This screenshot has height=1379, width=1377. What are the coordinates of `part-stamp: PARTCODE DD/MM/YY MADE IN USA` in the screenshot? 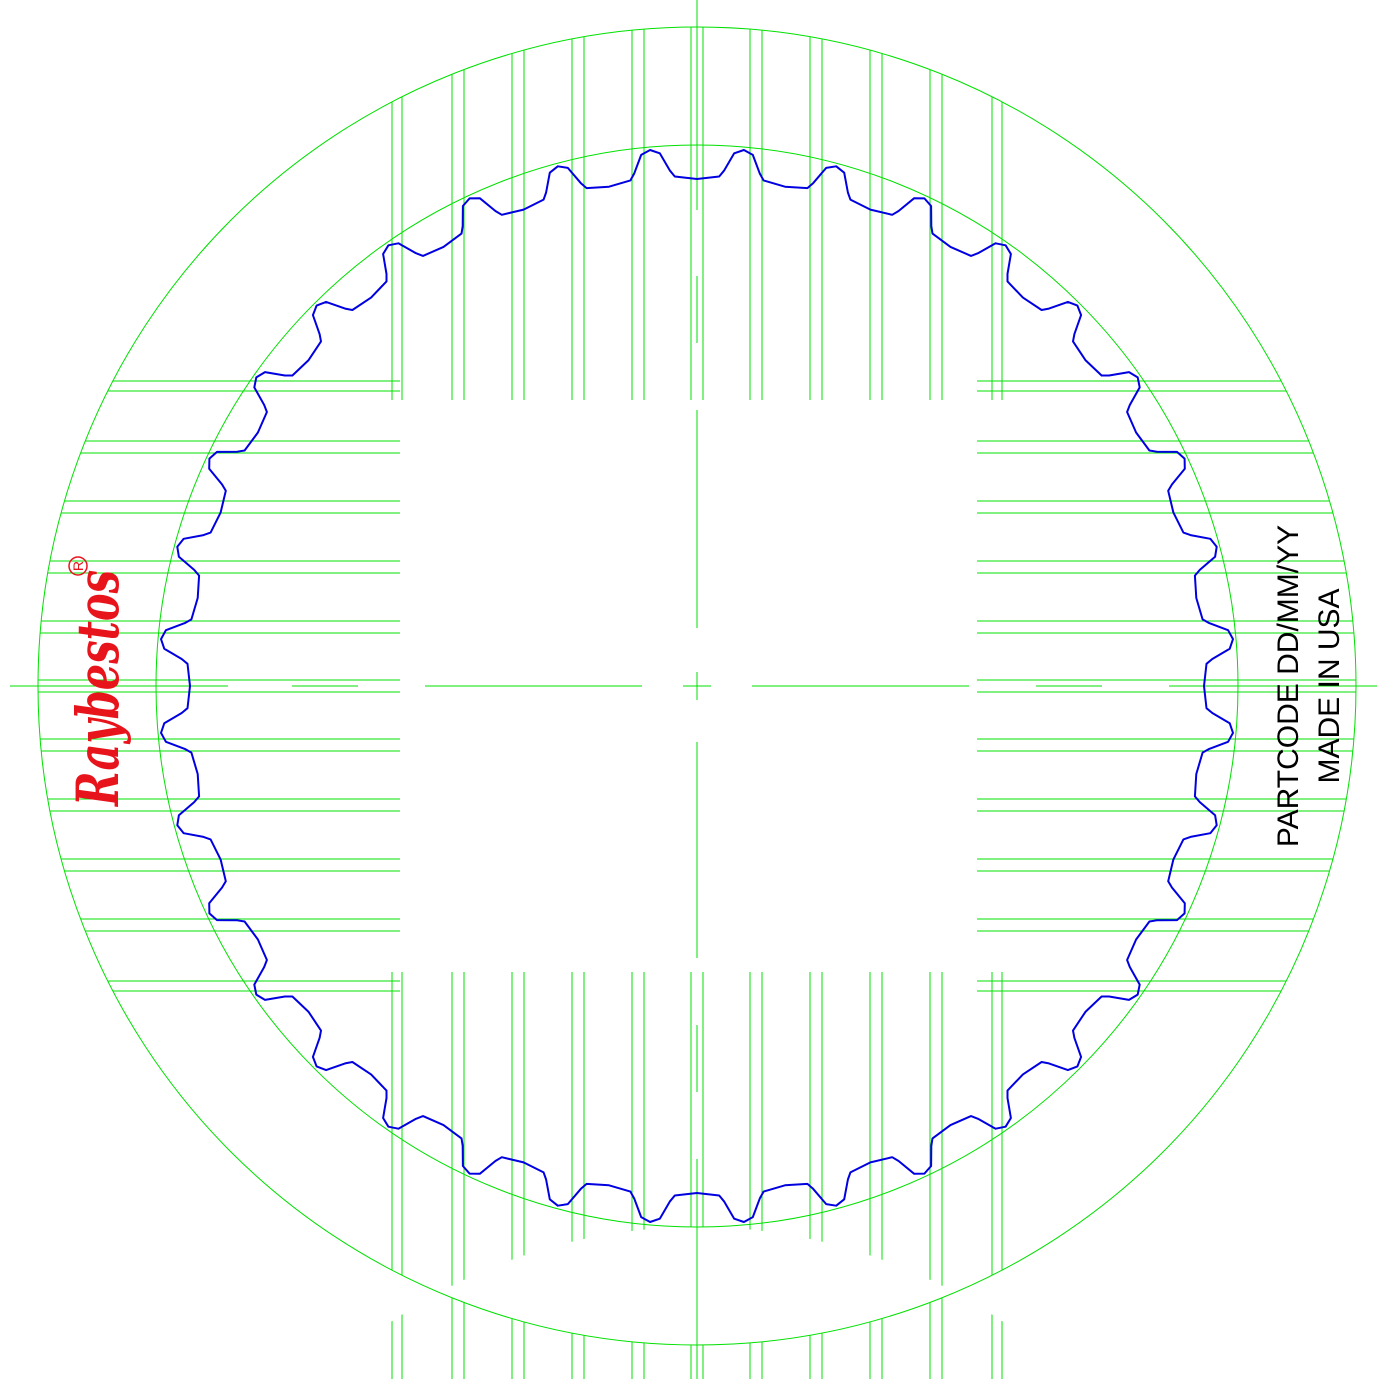 It's located at (1309, 686).